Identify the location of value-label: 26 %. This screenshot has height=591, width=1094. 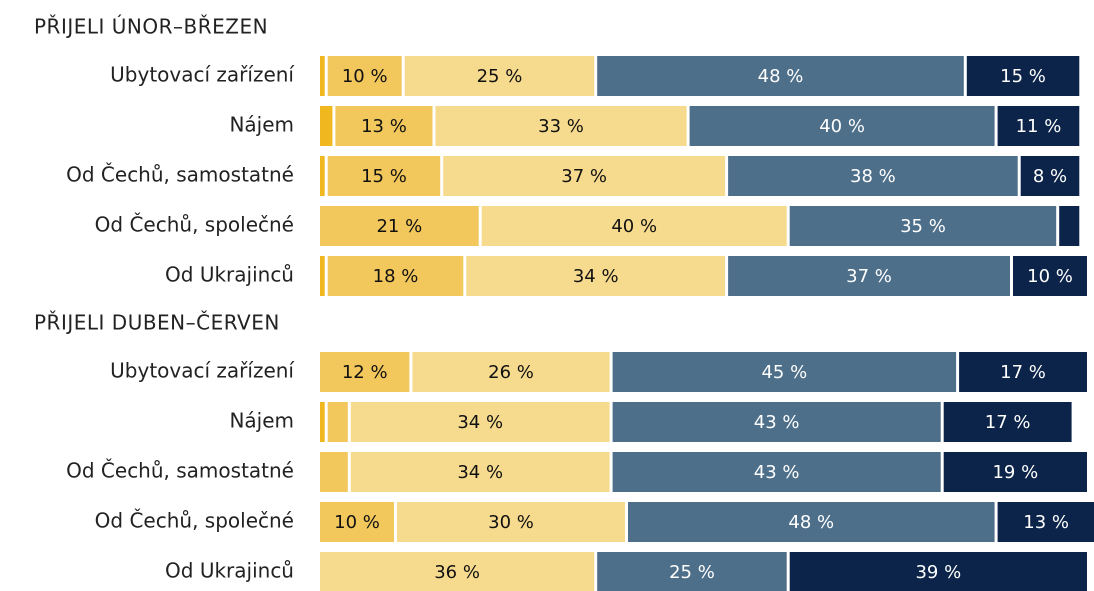
(511, 372).